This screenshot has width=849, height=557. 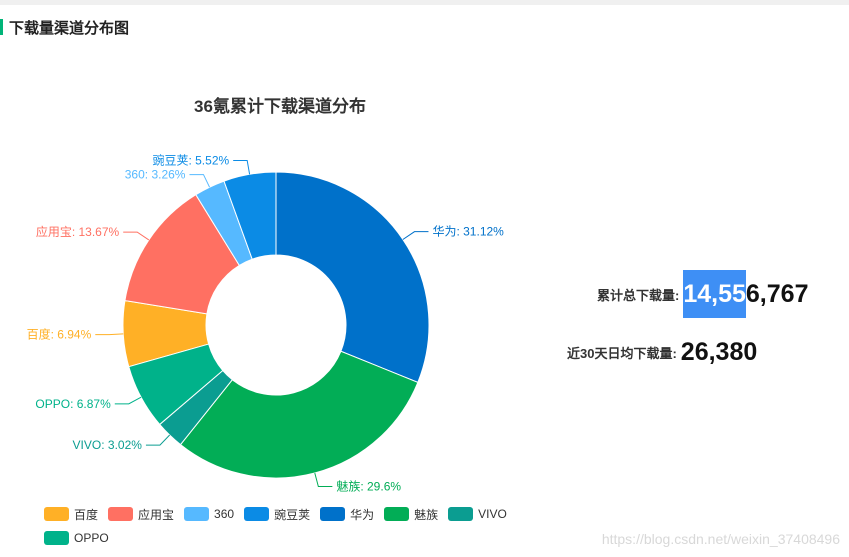 I want to click on legend-item-应用宝: 应用宝, so click(x=141, y=514).